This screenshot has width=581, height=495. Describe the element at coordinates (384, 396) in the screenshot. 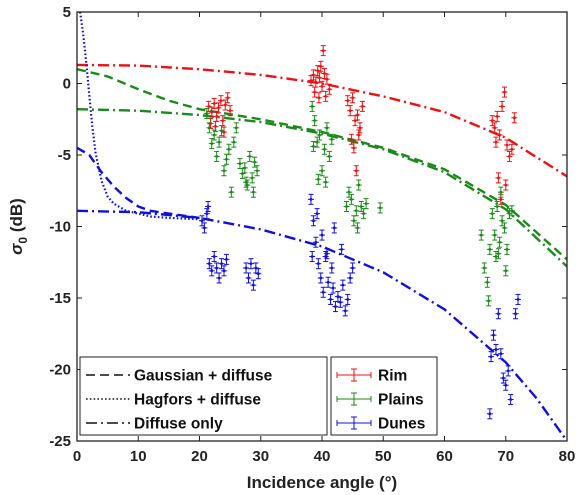

I see `data-legend-box` at that location.